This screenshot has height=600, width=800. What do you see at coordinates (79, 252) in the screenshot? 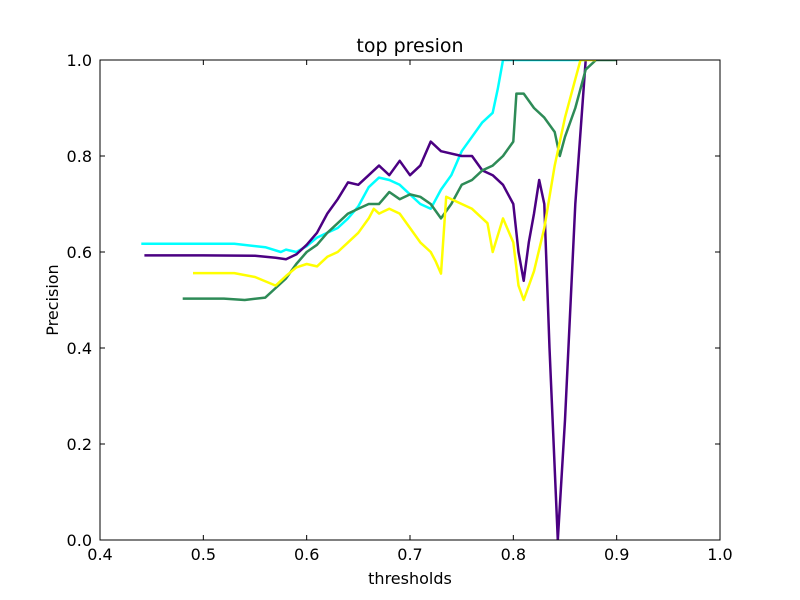
I see `y-tick-label: 0.6` at bounding box center [79, 252].